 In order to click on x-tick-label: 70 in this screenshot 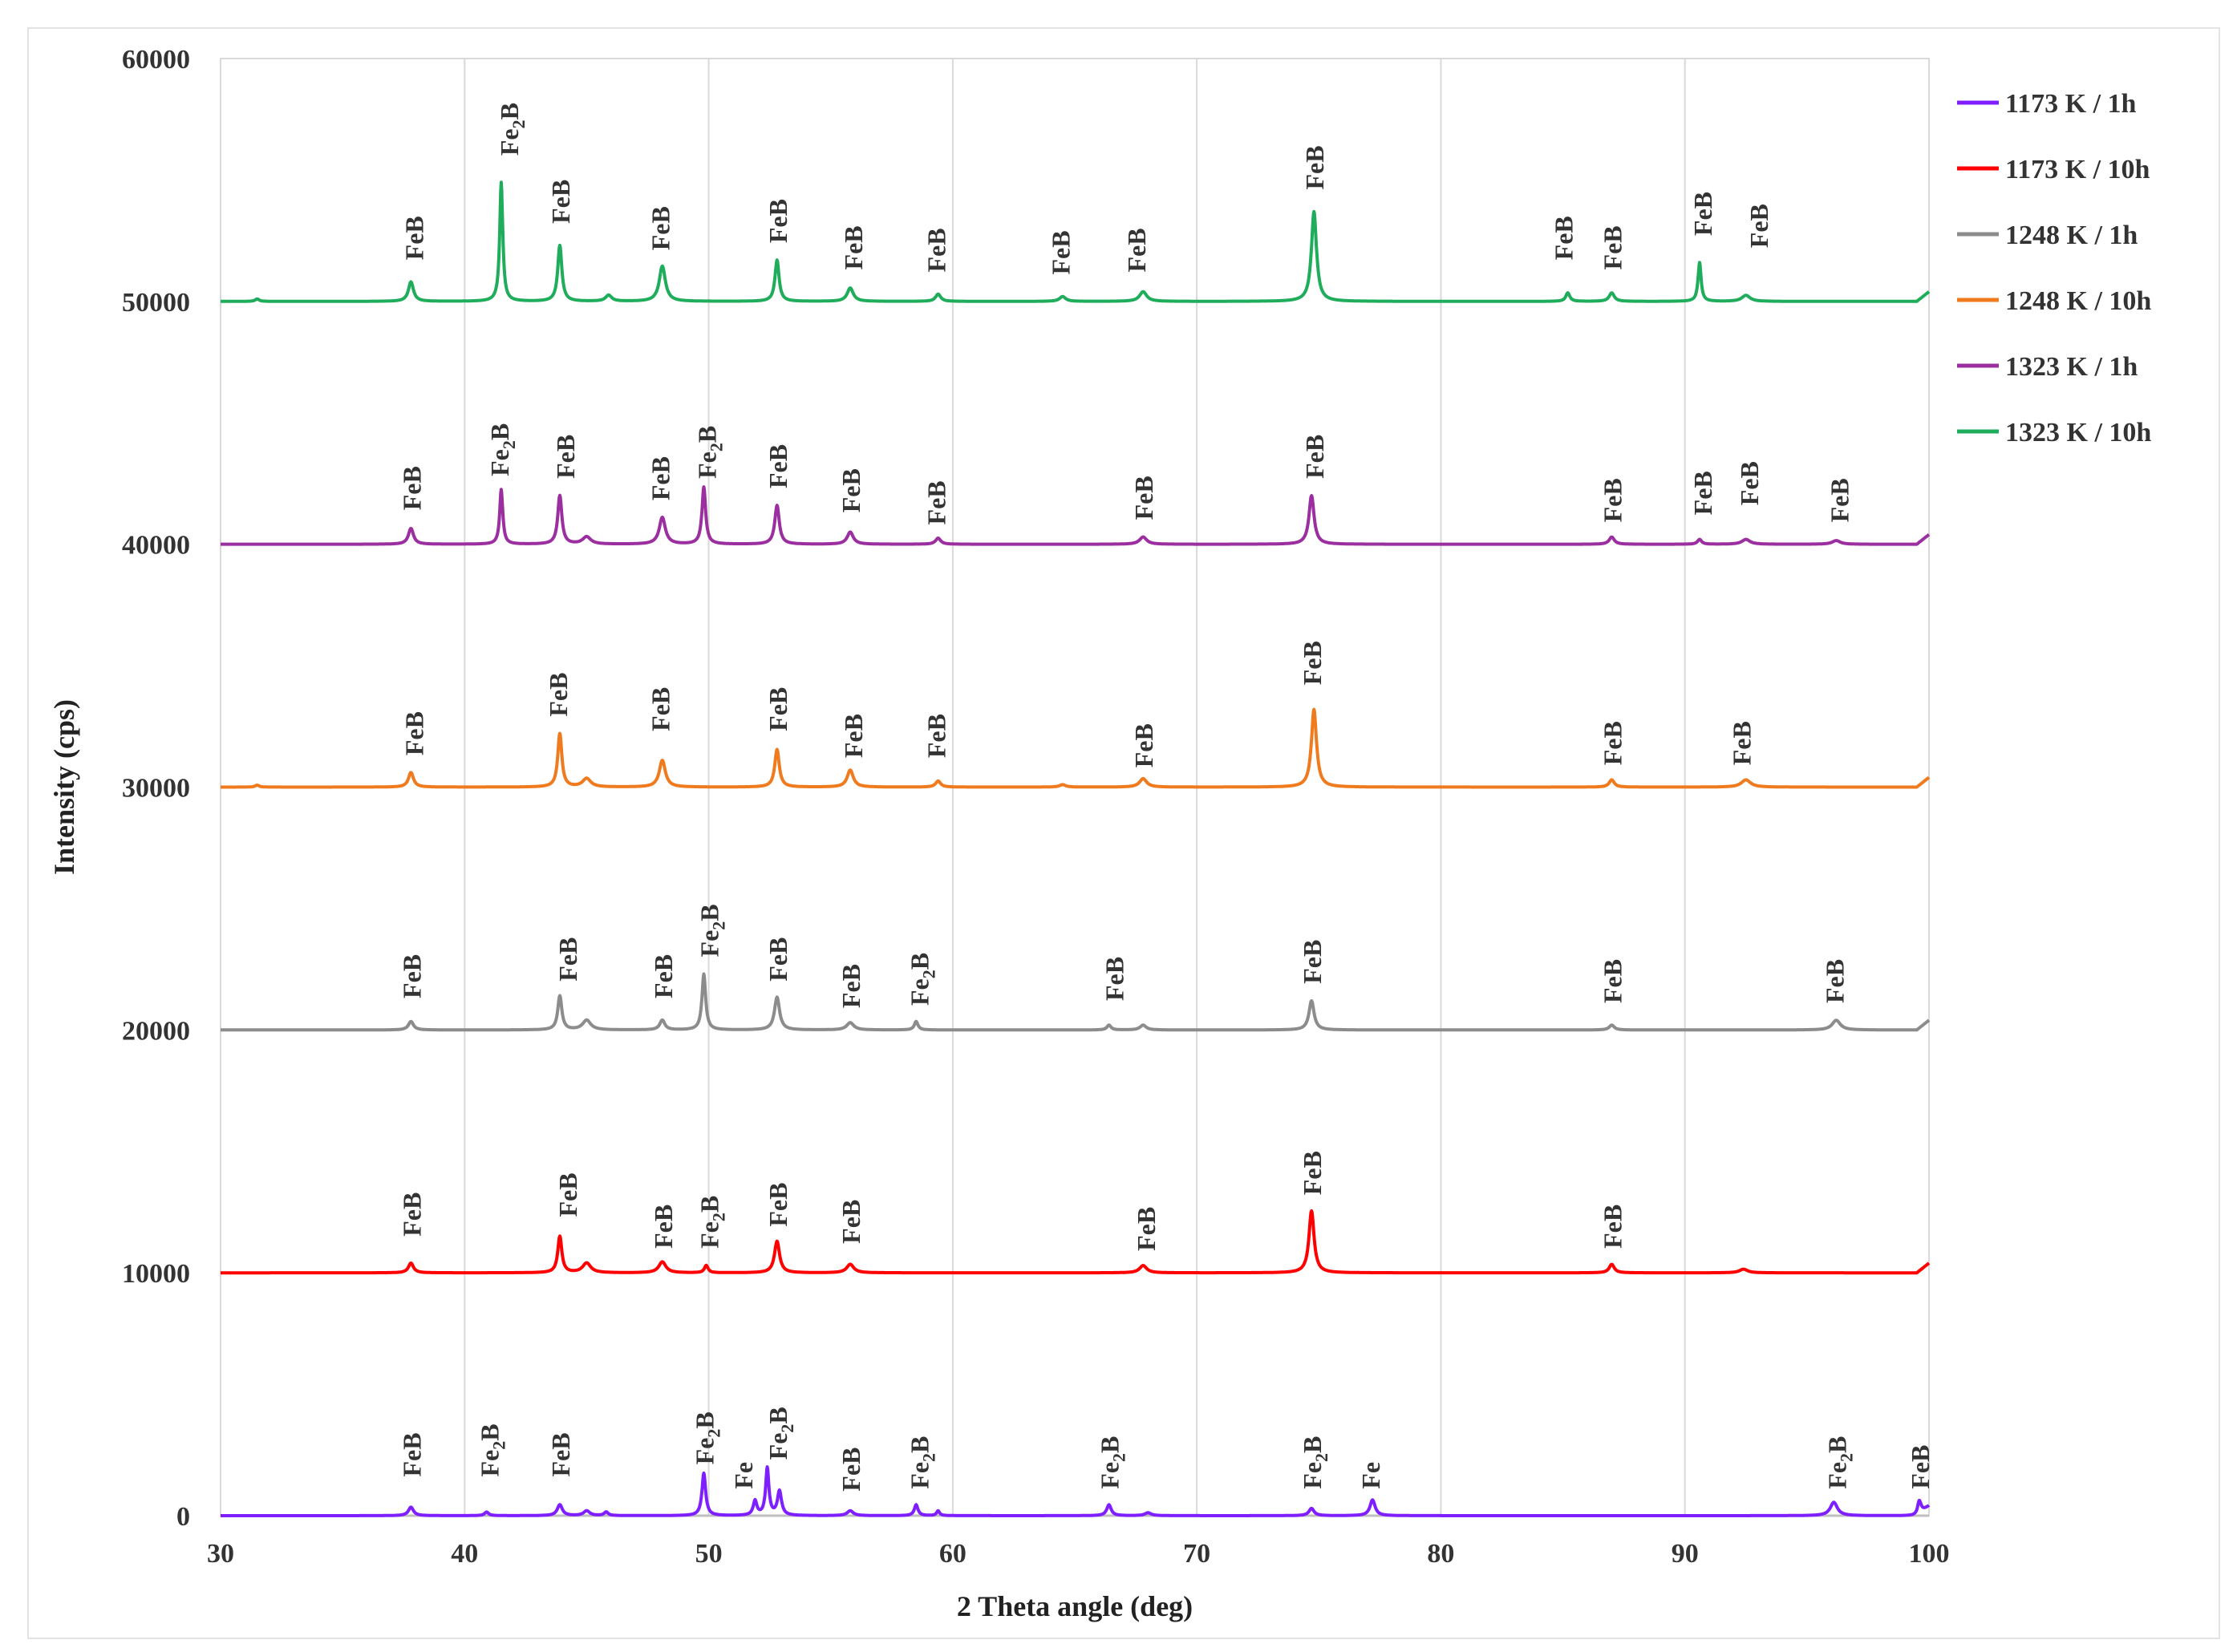, I will do `click(1197, 1554)`.